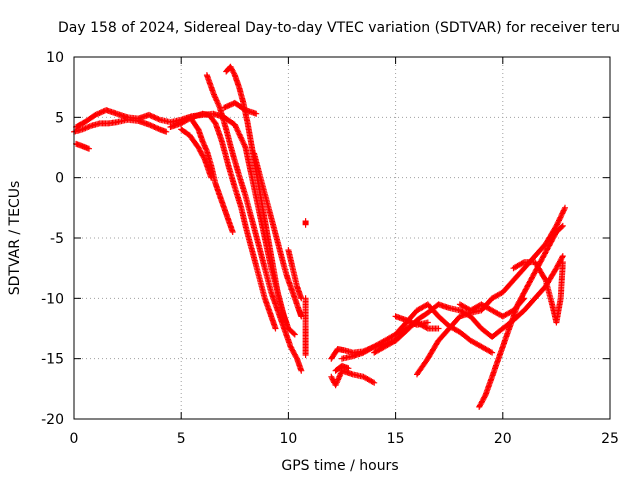  Describe the element at coordinates (55, 58) in the screenshot. I see `y-tick-label: 10` at that location.